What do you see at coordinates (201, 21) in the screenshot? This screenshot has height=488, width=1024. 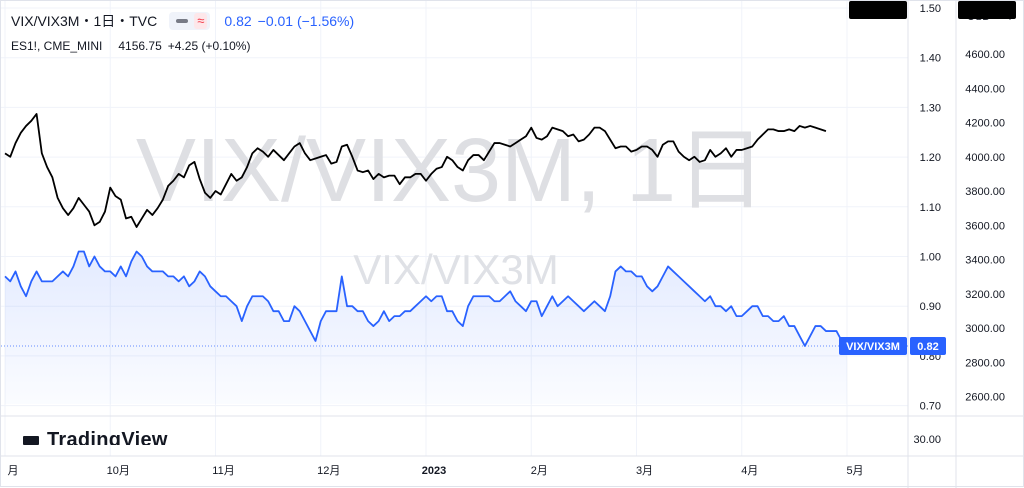 I see `compare-icon: ≈` at bounding box center [201, 21].